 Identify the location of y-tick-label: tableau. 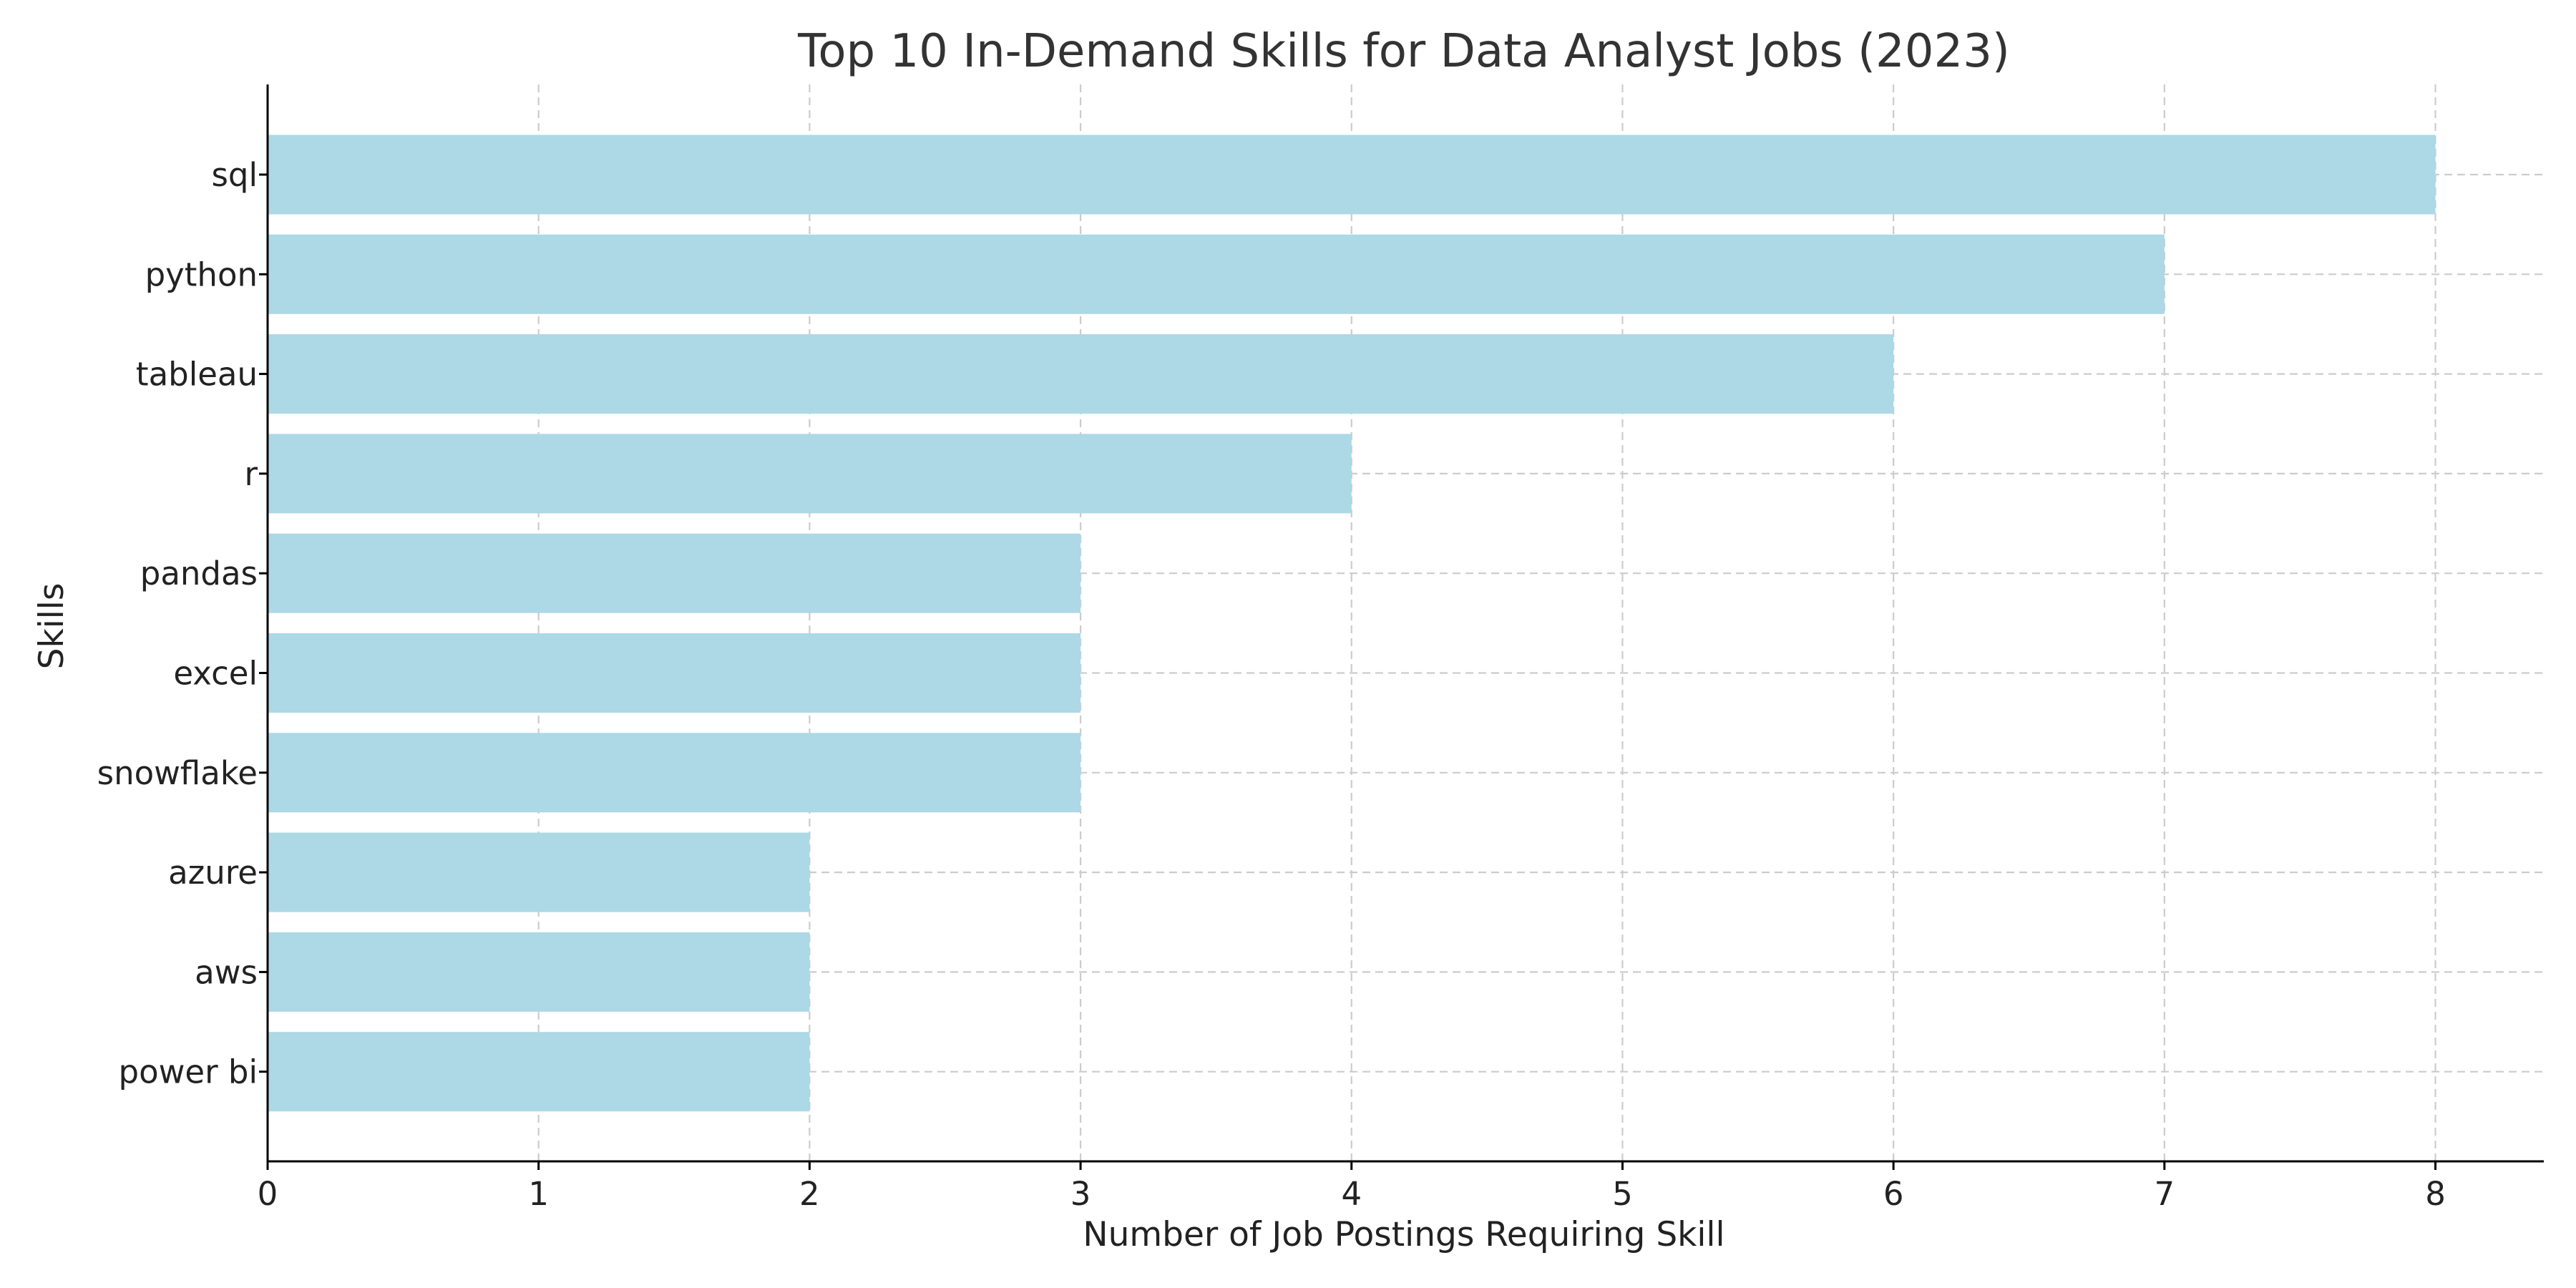
(197, 375).